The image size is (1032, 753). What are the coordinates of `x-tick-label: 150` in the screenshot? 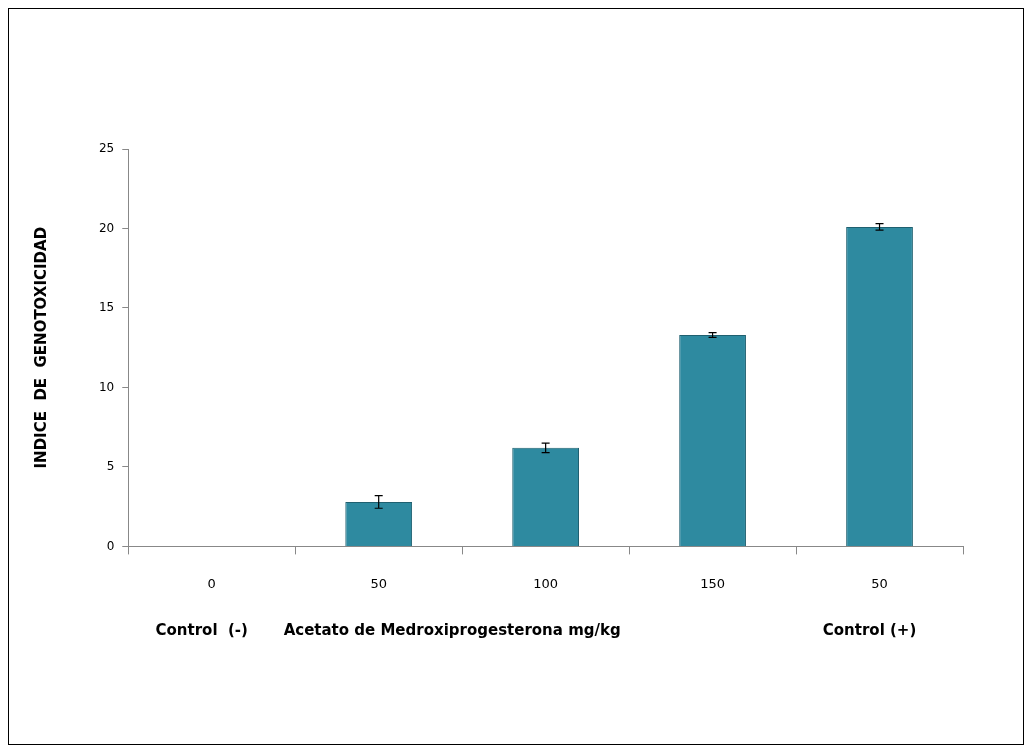 It's located at (712, 583).